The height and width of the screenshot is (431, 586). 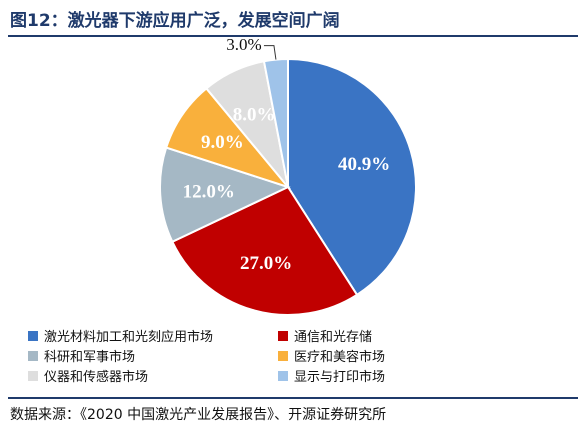 What do you see at coordinates (340, 377) in the screenshot?
I see `legend-label: 显示与打印市场` at bounding box center [340, 377].